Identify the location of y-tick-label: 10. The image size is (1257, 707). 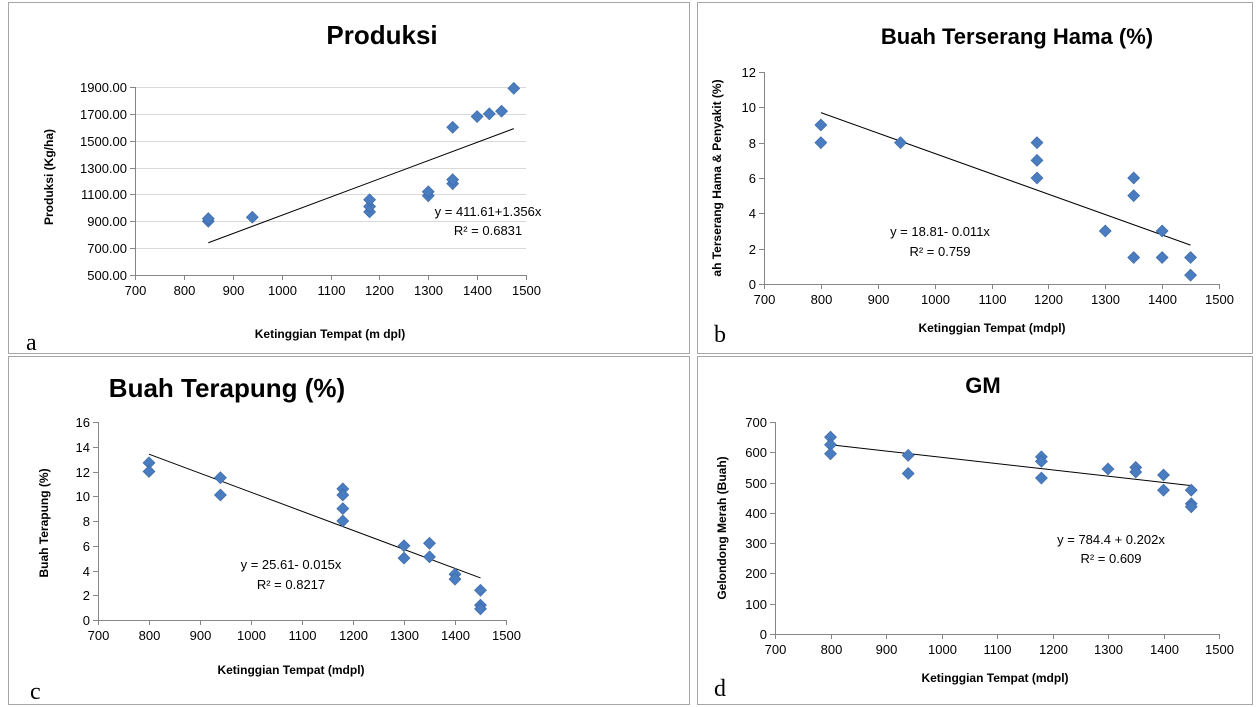
(749, 107).